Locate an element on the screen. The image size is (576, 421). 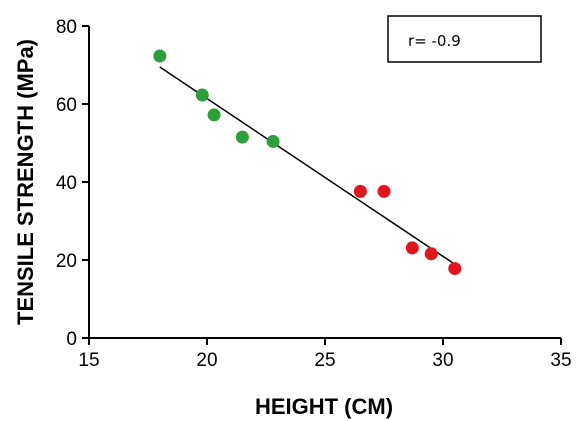
correlation-annotation: r= -0.9 is located at coordinates (464, 39).